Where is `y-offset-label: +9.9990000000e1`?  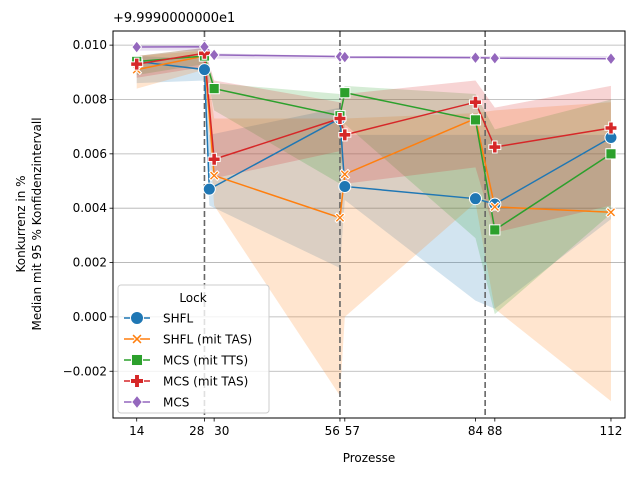 y-offset-label: +9.9990000000e1 is located at coordinates (174, 18).